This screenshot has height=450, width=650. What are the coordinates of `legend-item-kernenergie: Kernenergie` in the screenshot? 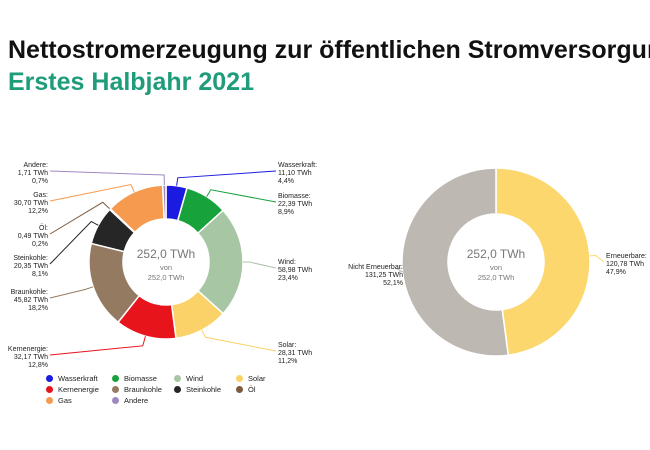 It's located at (79, 389).